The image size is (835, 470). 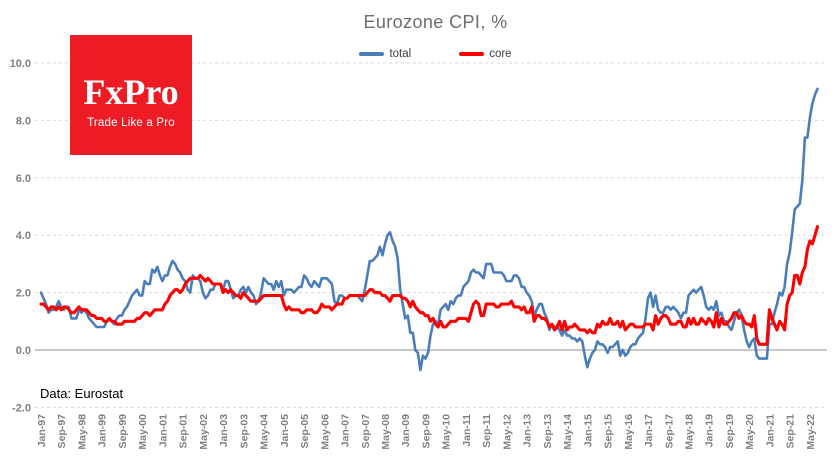 I want to click on x-axis-tick-label: Jan-11, so click(x=467, y=430).